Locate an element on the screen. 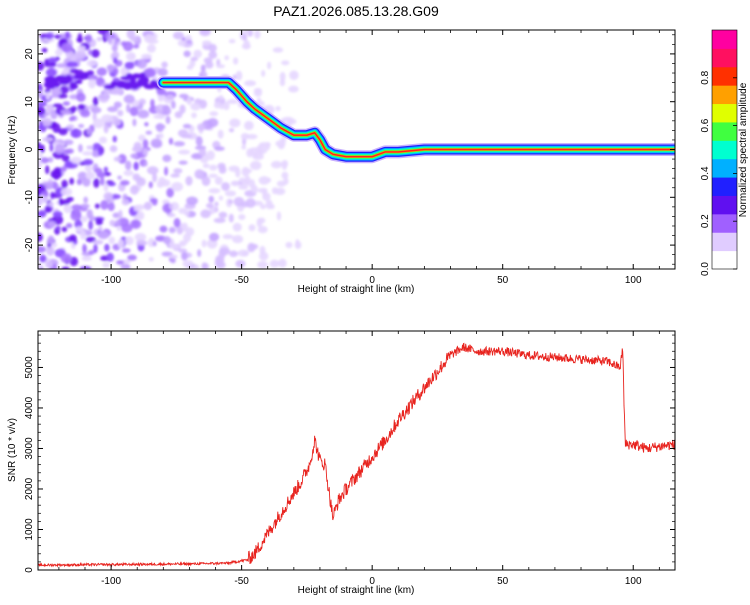 Image resolution: width=750 pixels, height=605 pixels. snr-x-tick-label: 0 is located at coordinates (372, 581).